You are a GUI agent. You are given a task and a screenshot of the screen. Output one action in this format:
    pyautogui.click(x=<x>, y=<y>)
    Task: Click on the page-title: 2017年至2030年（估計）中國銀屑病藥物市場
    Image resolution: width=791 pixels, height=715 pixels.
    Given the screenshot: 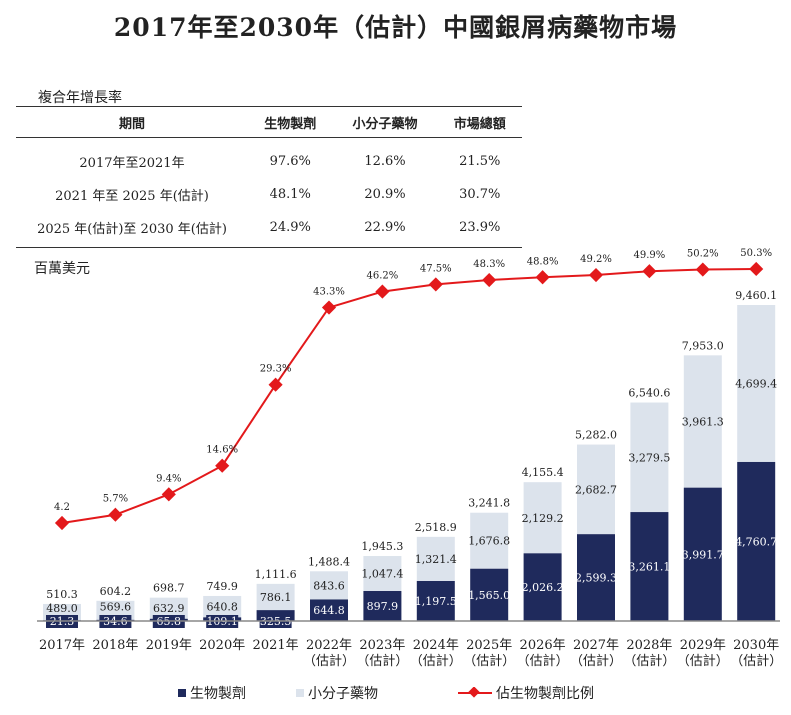 What is the action you would take?
    pyautogui.click(x=395, y=27)
    